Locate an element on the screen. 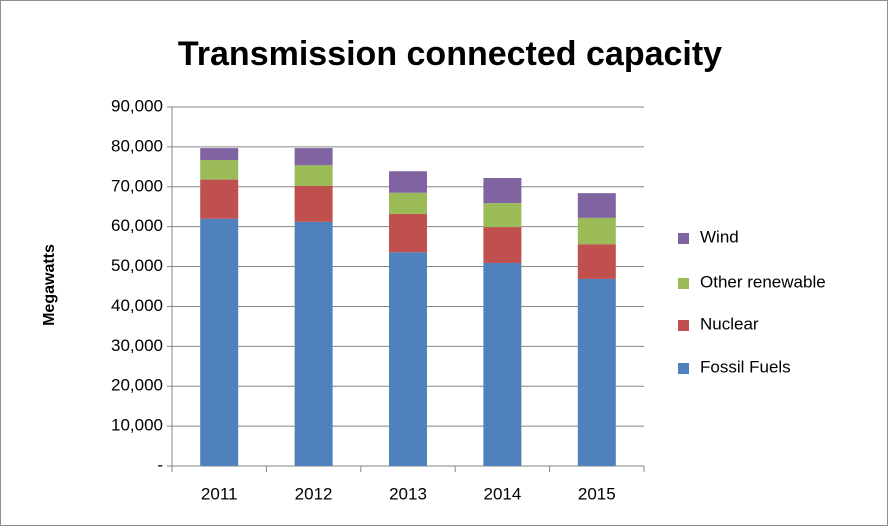 Image resolution: width=888 pixels, height=526 pixels. y-tick-label: - is located at coordinates (160, 464).